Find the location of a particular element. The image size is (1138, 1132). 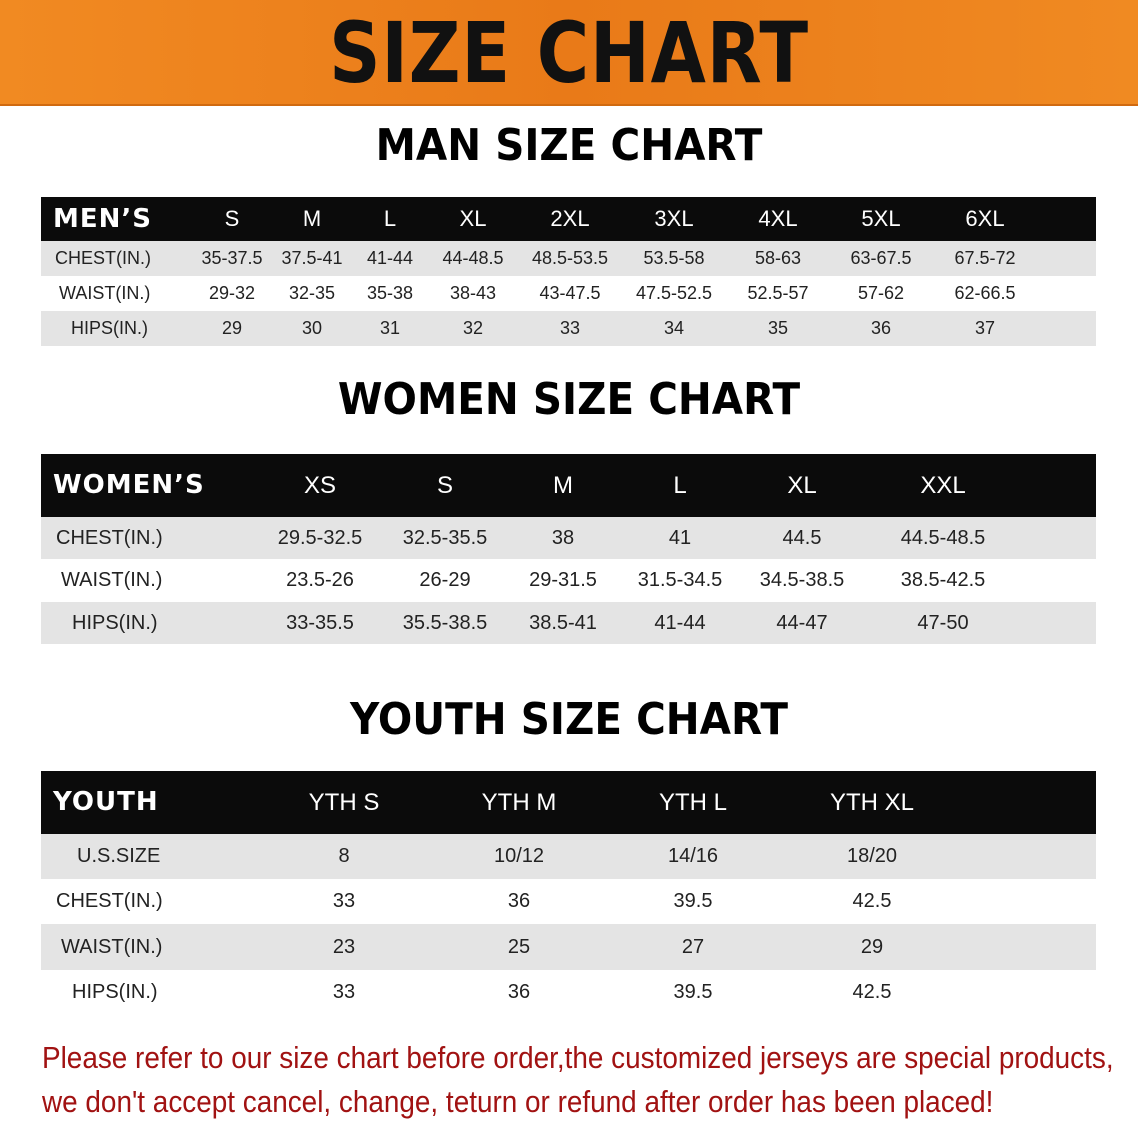

table-cell: 23.5-26 is located at coordinates (320, 580).